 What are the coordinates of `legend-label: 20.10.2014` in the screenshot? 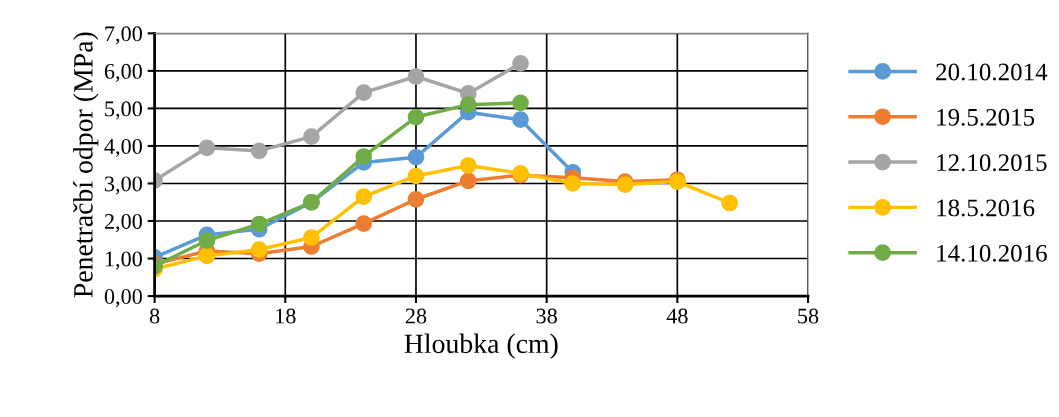 It's located at (992, 72).